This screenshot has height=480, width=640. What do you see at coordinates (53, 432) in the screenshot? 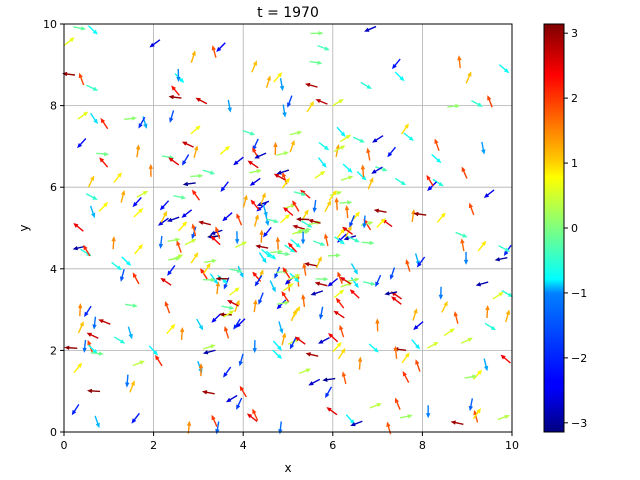
I see `y-tick-label: 0` at bounding box center [53, 432].